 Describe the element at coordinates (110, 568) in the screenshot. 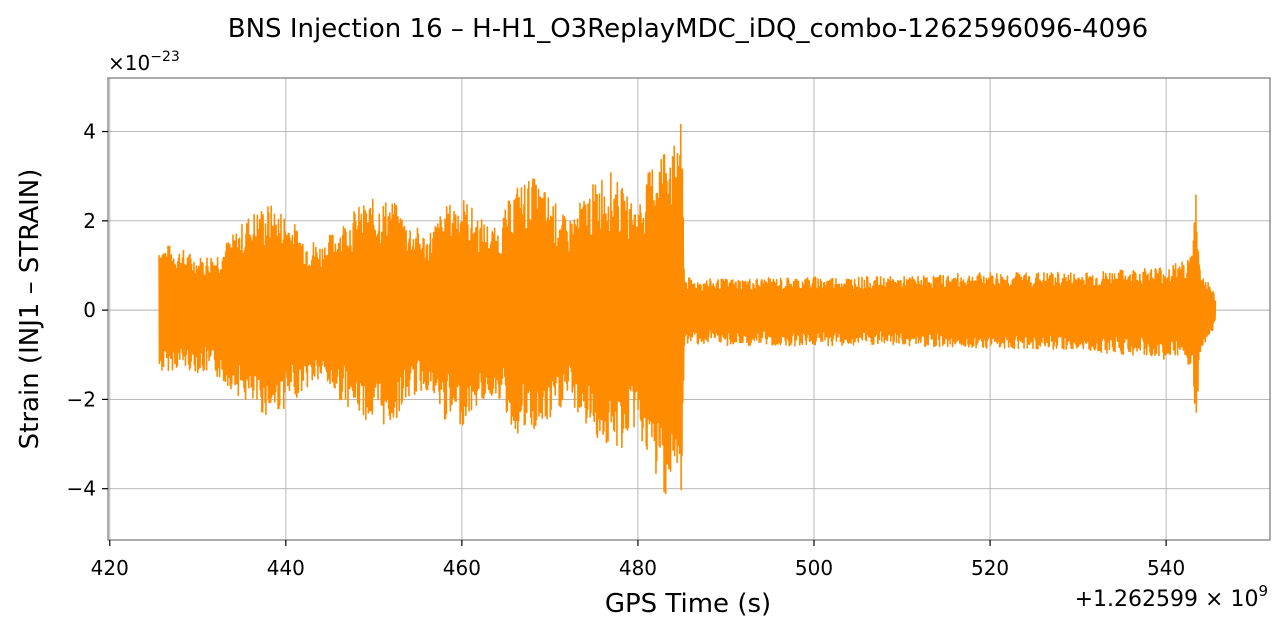

I see `x-tick-label: 420` at that location.